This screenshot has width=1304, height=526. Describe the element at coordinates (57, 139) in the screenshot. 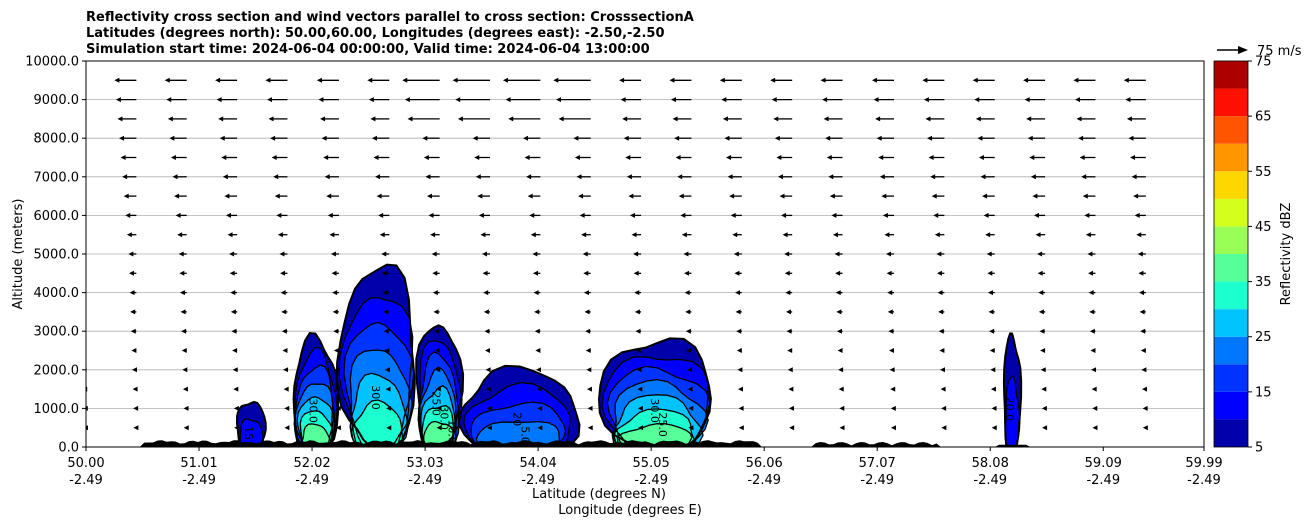

I see `y-tick-label: 8000.0` at that location.